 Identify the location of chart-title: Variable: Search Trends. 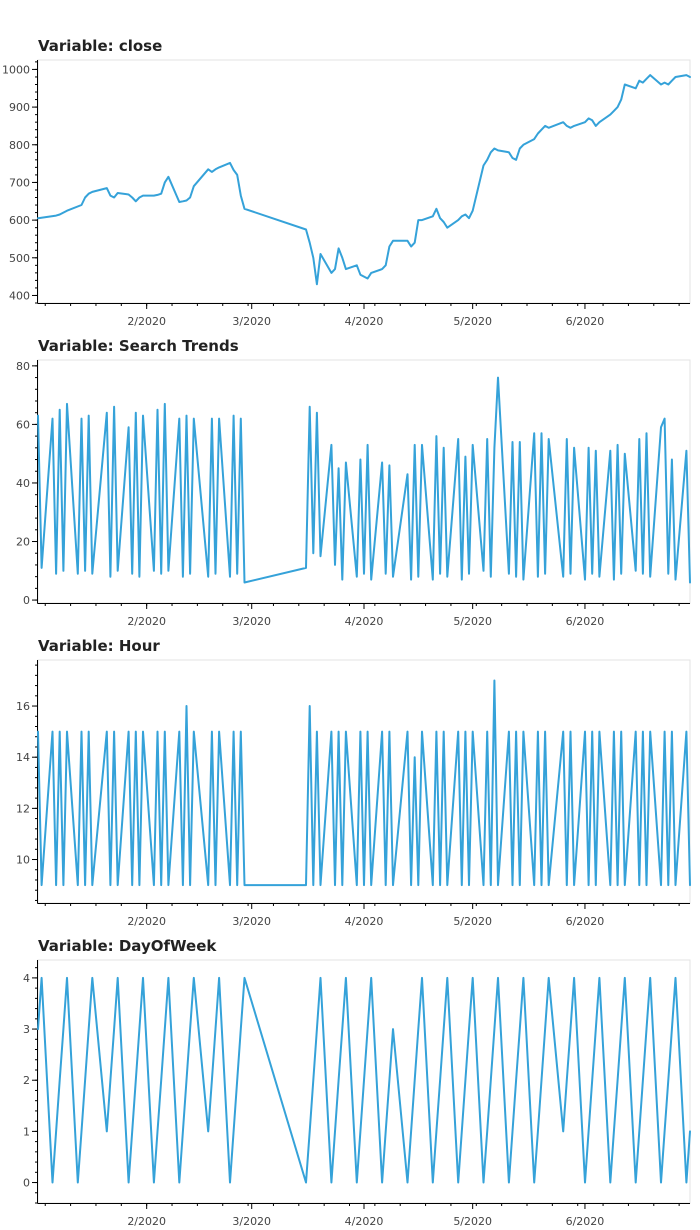
(138, 346).